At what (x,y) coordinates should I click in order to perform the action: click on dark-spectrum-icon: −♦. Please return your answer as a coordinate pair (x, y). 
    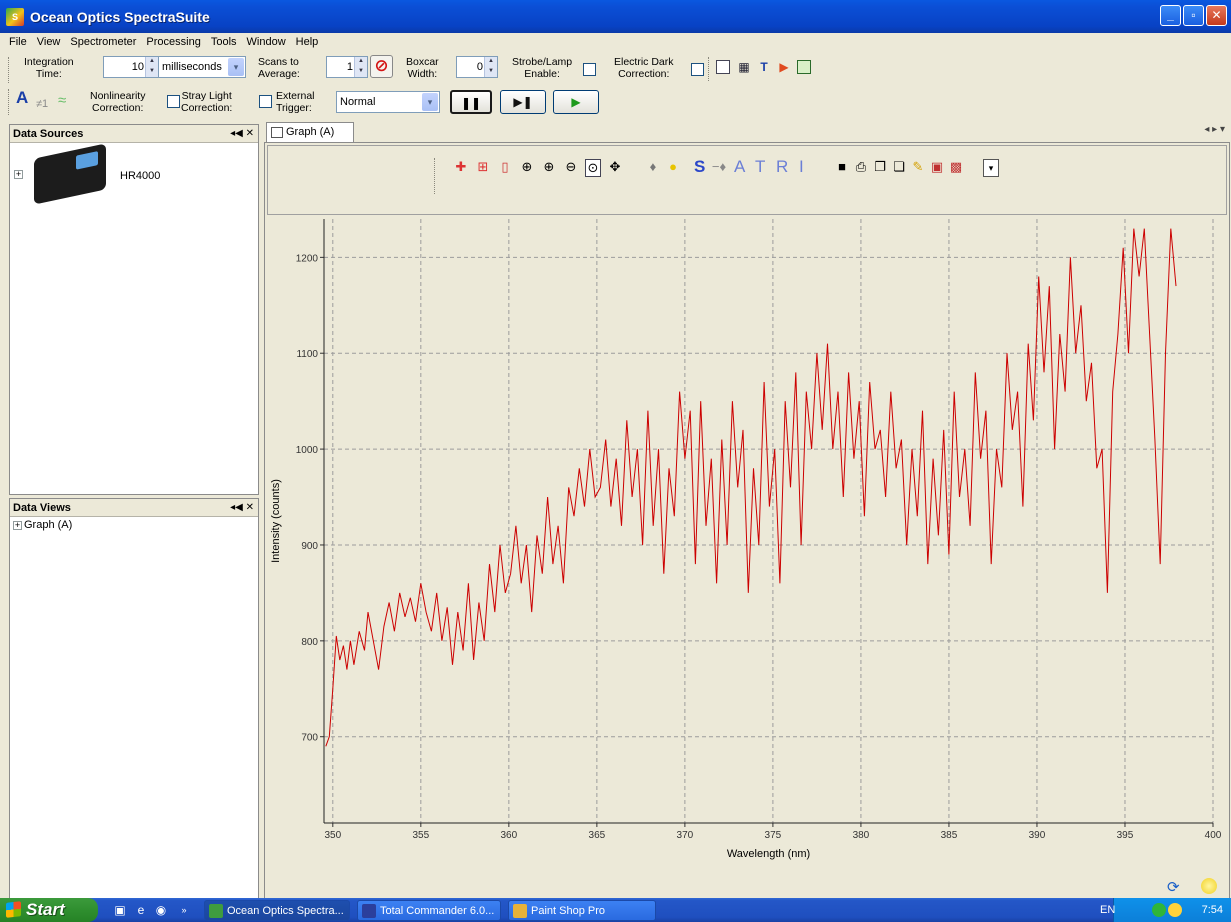
    Looking at the image, I should click on (719, 166).